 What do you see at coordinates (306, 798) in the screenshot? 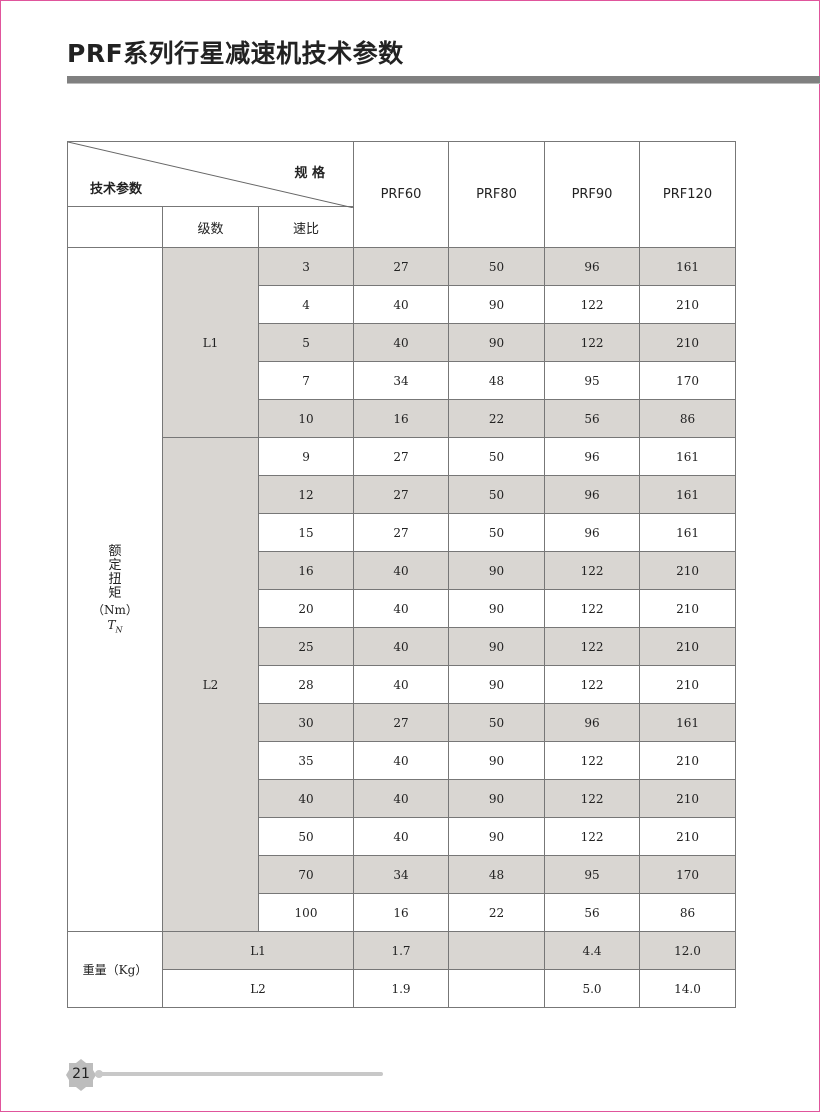
I see `ratio-cell: 40` at bounding box center [306, 798].